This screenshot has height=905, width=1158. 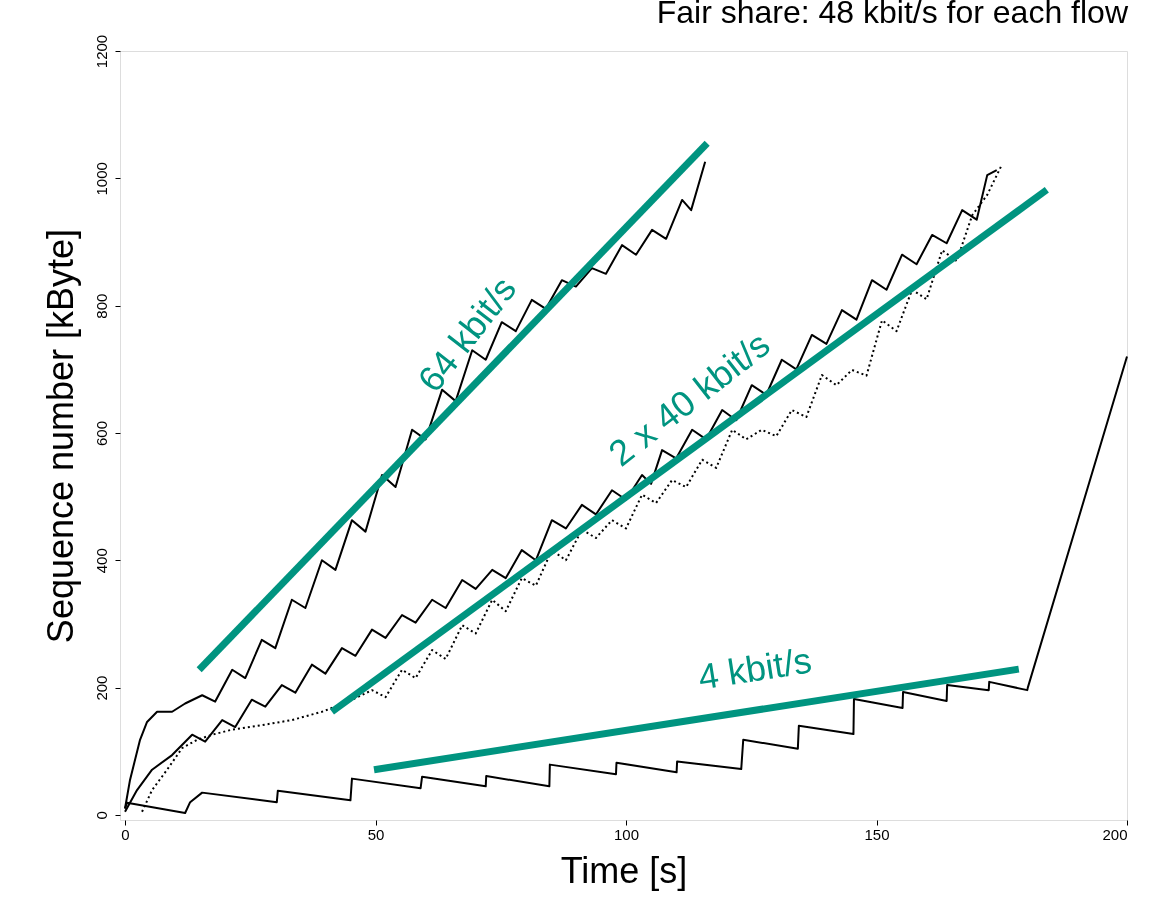 I want to click on chart-title: Fair share: 48 kbit/s for each flow, so click(x=892, y=15).